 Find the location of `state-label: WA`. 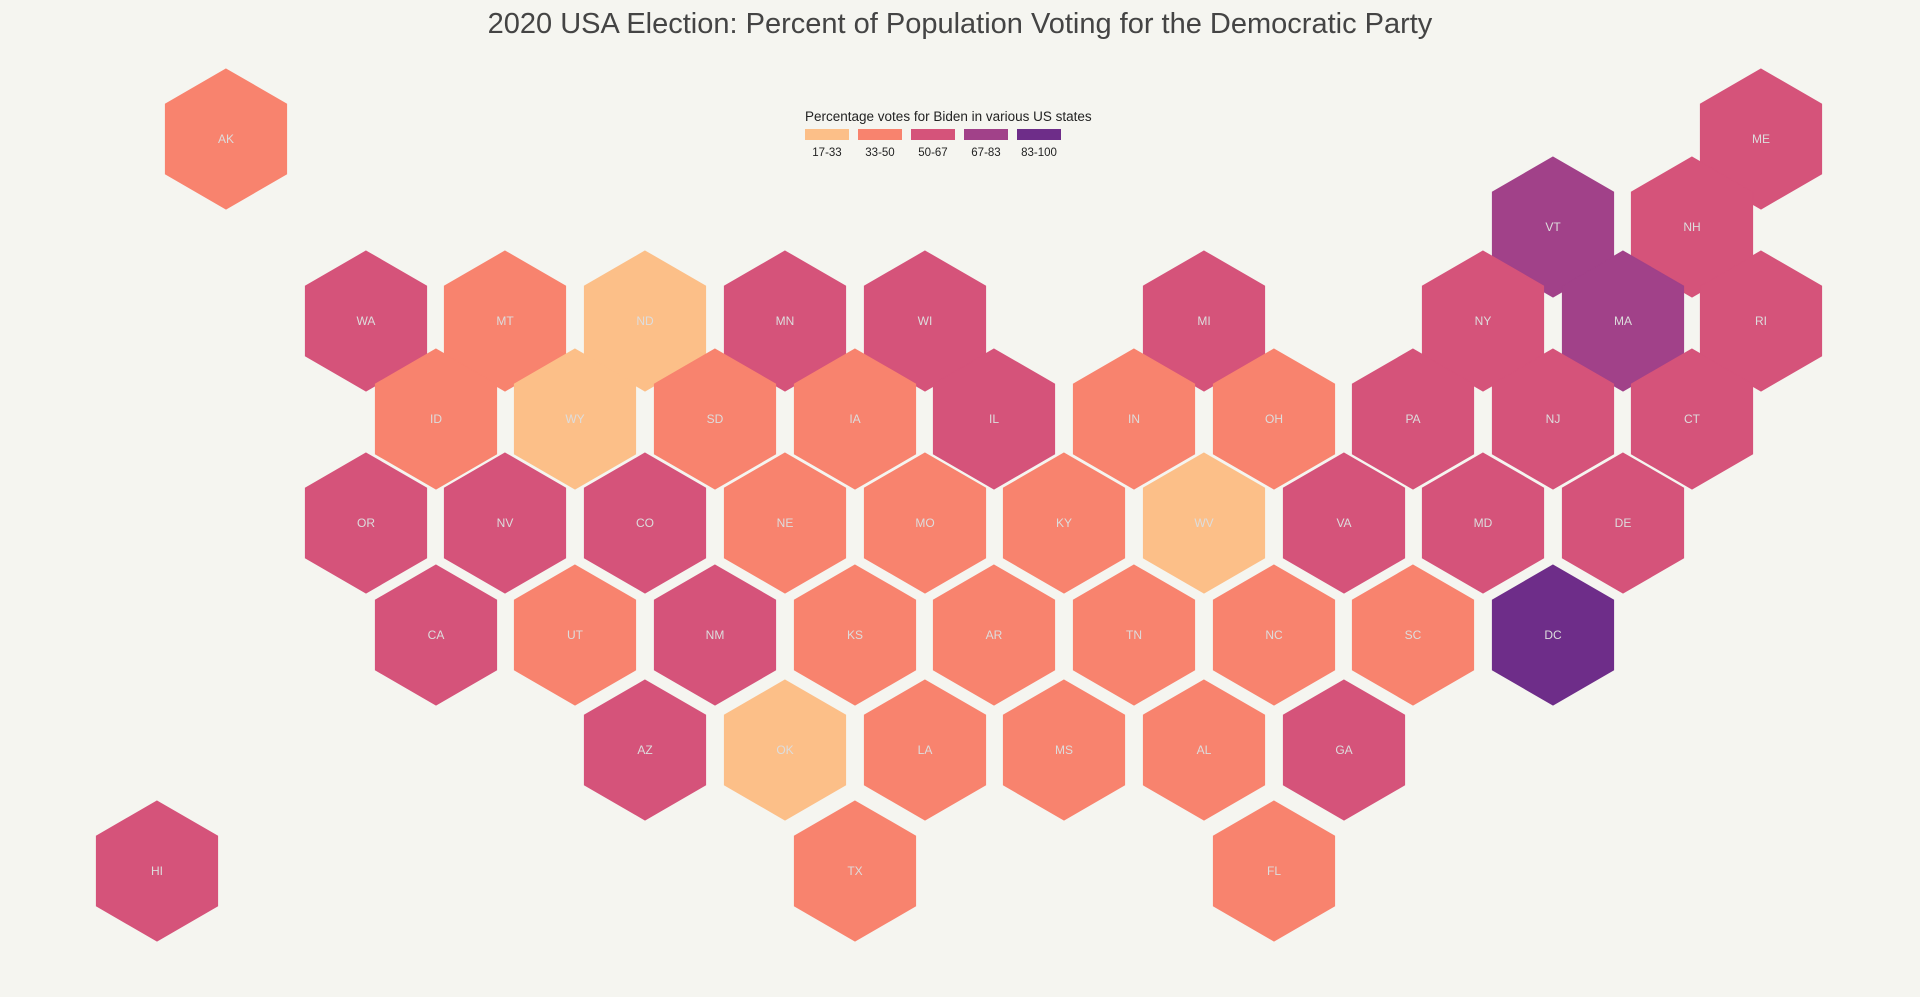

state-label: WA is located at coordinates (366, 321).